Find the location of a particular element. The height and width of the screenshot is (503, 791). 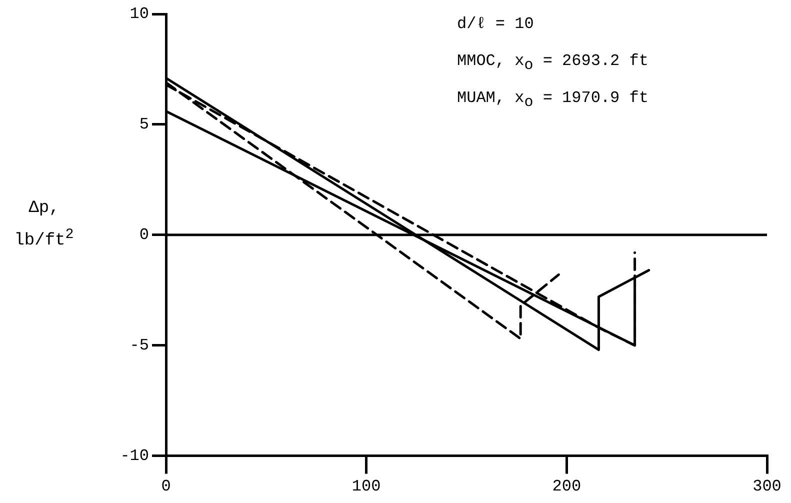

x-tick-label: 300 is located at coordinates (767, 487).